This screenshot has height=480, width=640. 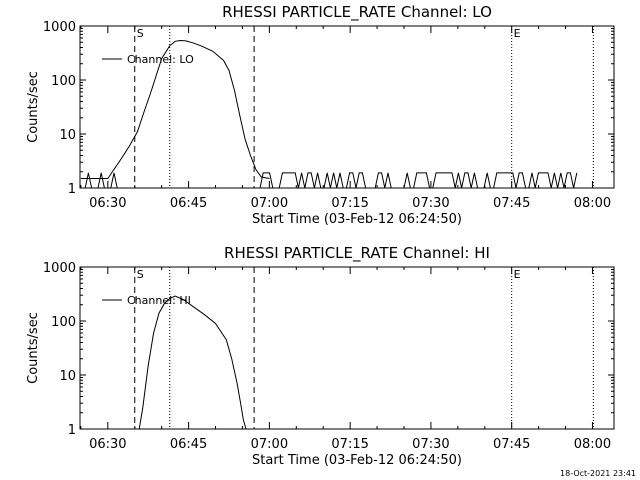 What do you see at coordinates (160, 59) in the screenshot?
I see `legend-entry: Channel: LO` at bounding box center [160, 59].